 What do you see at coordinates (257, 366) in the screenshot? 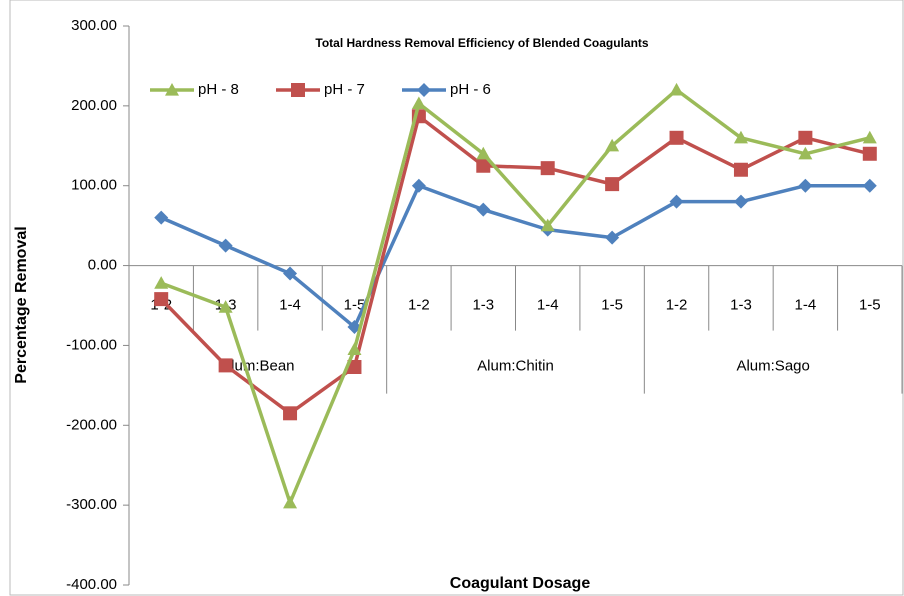
I see `group-label: Alum:Bean` at bounding box center [257, 366].